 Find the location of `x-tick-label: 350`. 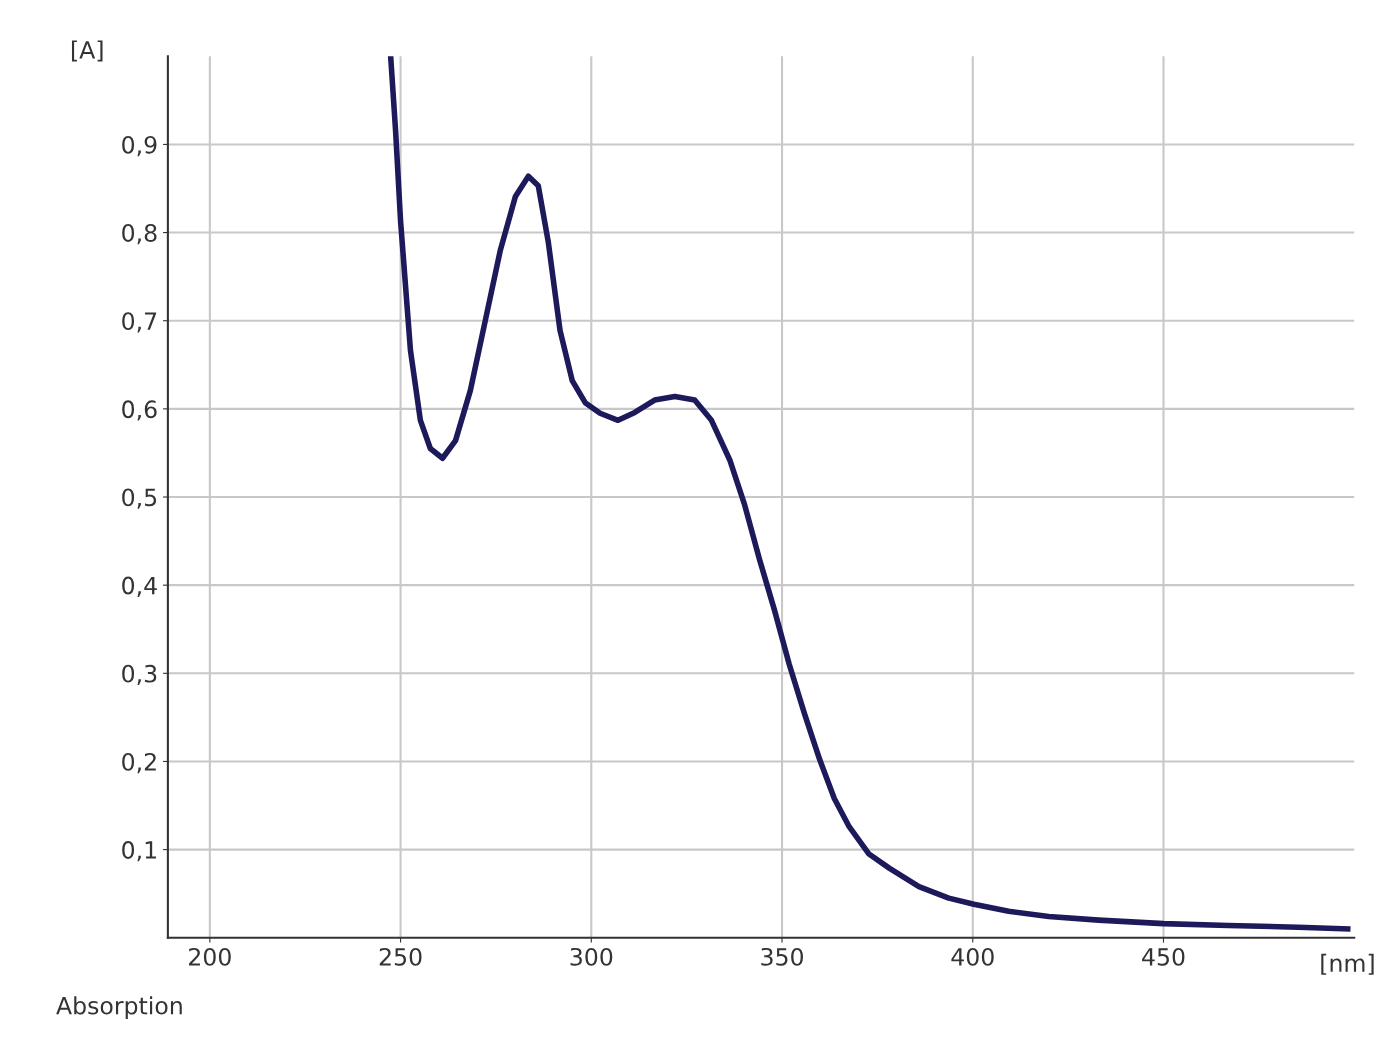

x-tick-label: 350 is located at coordinates (782, 956).